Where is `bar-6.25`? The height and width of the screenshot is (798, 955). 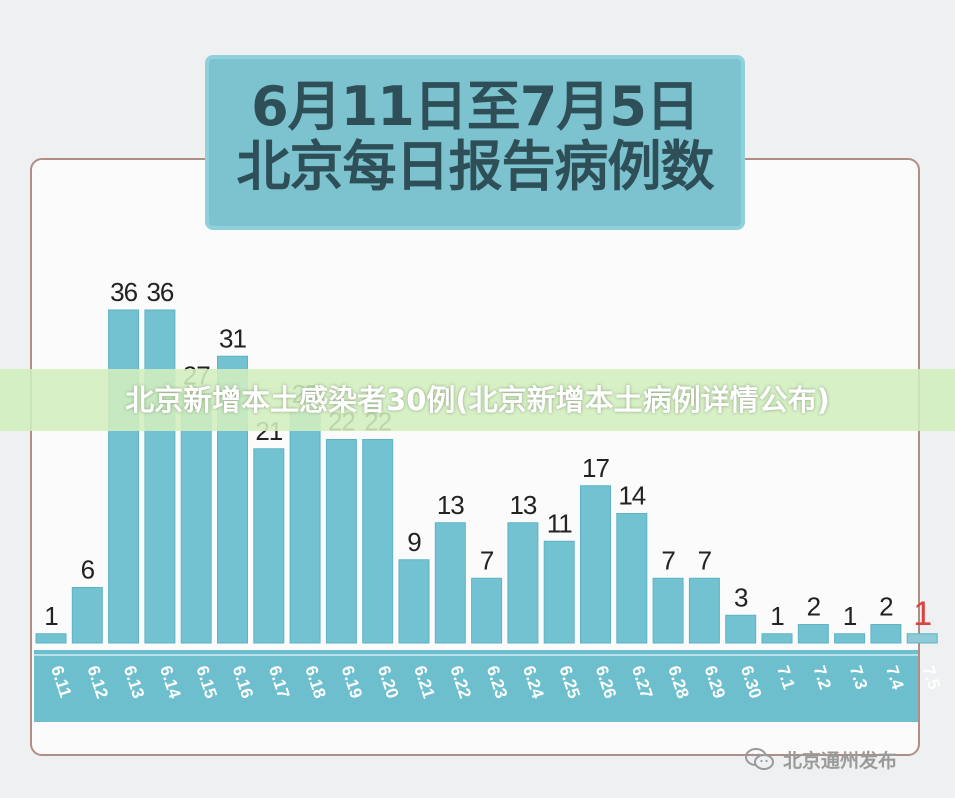
bar-6.25 is located at coordinates (559, 592).